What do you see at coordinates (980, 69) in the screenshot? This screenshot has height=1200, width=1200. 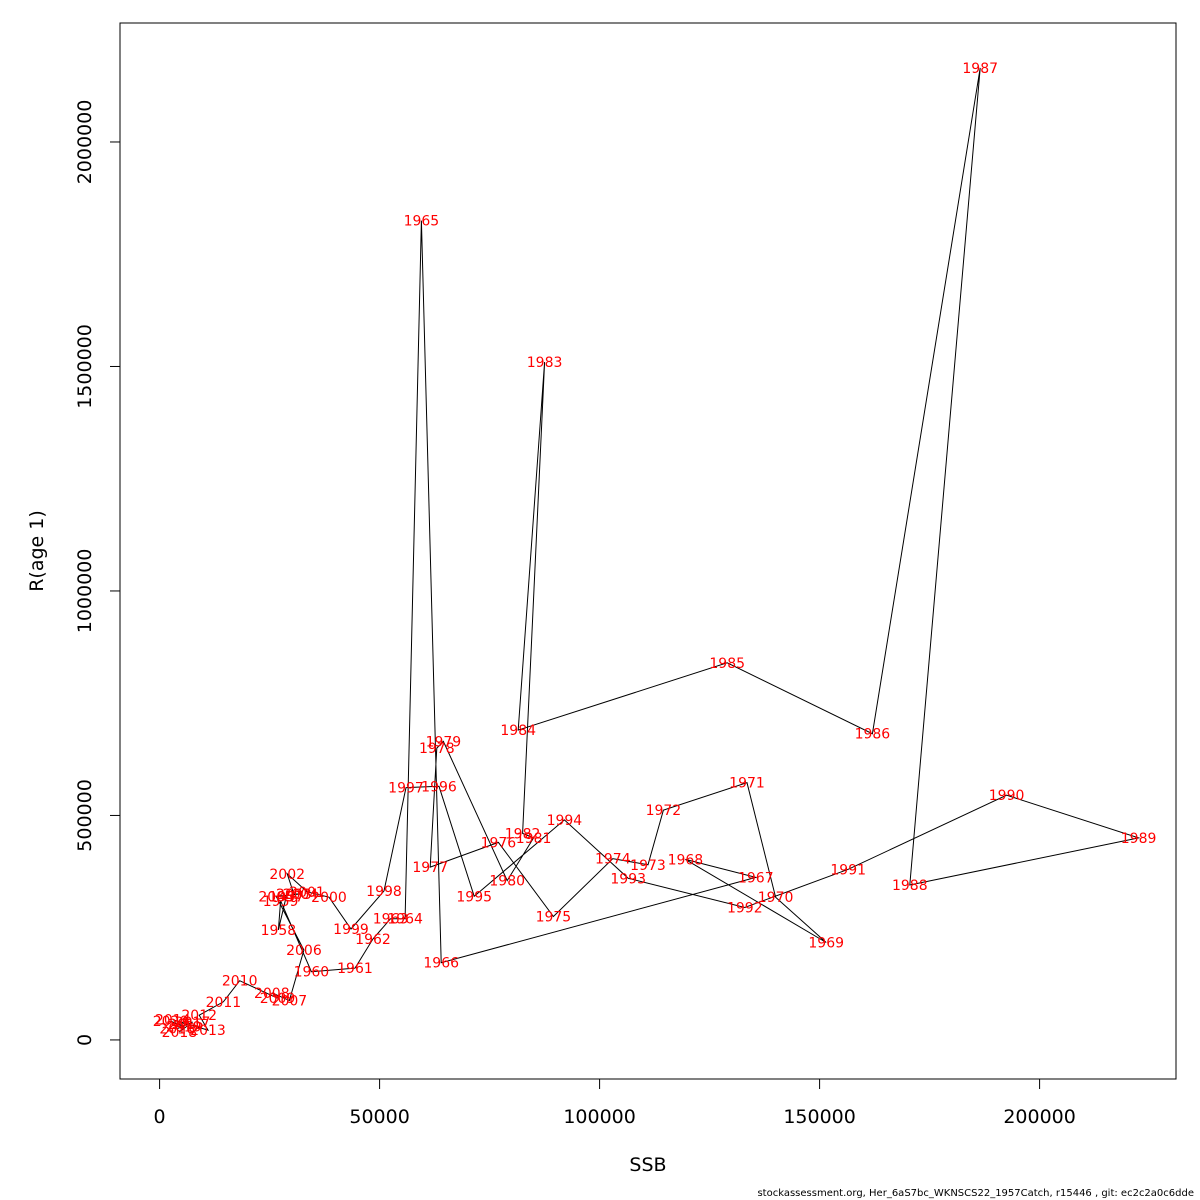 I see `year-label-1987: 1987` at bounding box center [980, 69].